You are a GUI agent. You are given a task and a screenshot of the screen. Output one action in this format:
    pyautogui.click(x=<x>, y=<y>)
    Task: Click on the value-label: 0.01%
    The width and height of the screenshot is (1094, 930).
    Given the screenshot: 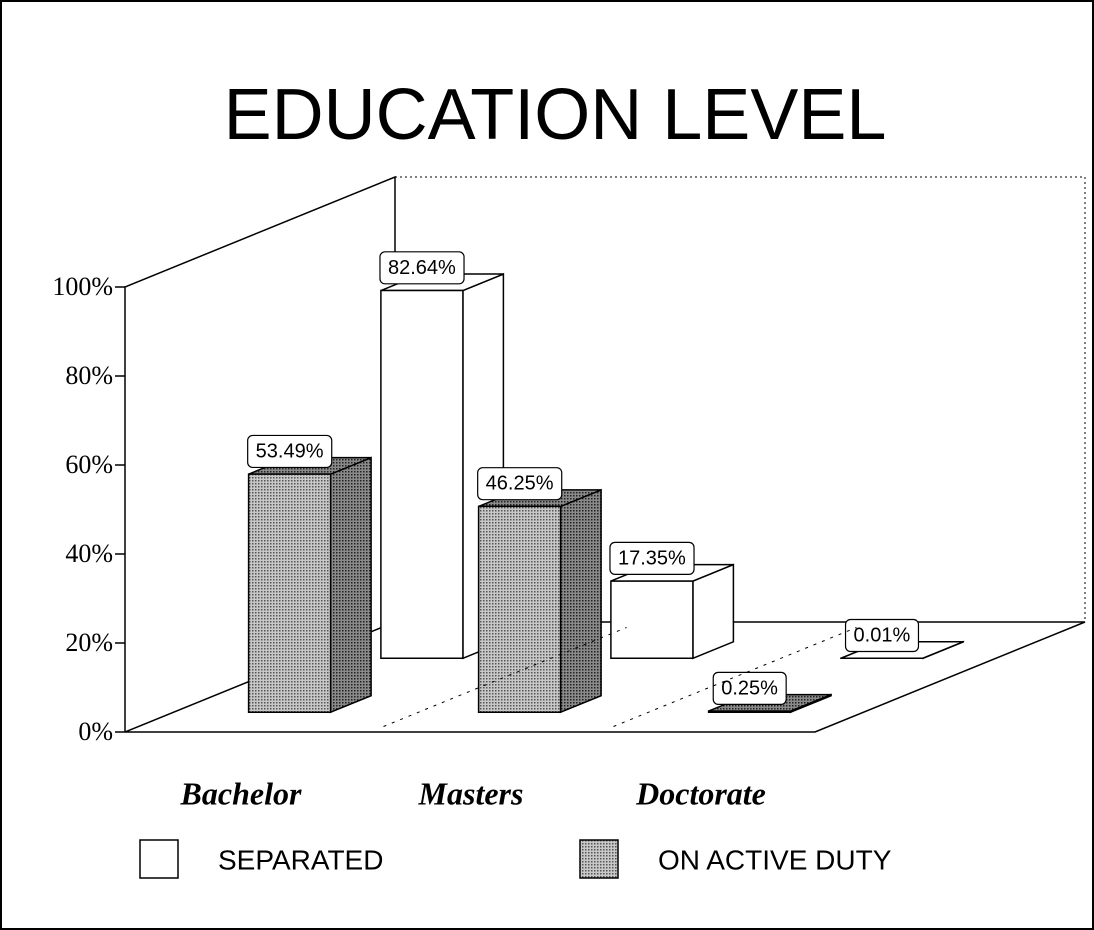 What is the action you would take?
    pyautogui.click(x=882, y=636)
    